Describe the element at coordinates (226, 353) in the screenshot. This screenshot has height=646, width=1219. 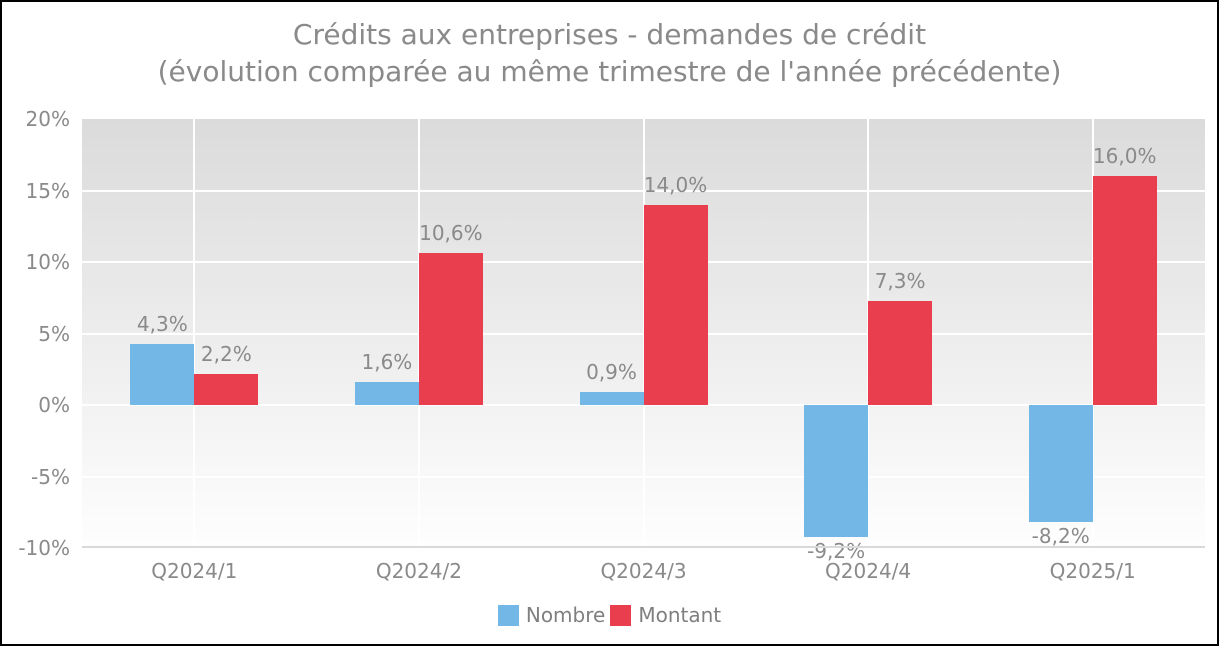
I see `bar-label-montant-q2024-1: 2,2%` at that location.